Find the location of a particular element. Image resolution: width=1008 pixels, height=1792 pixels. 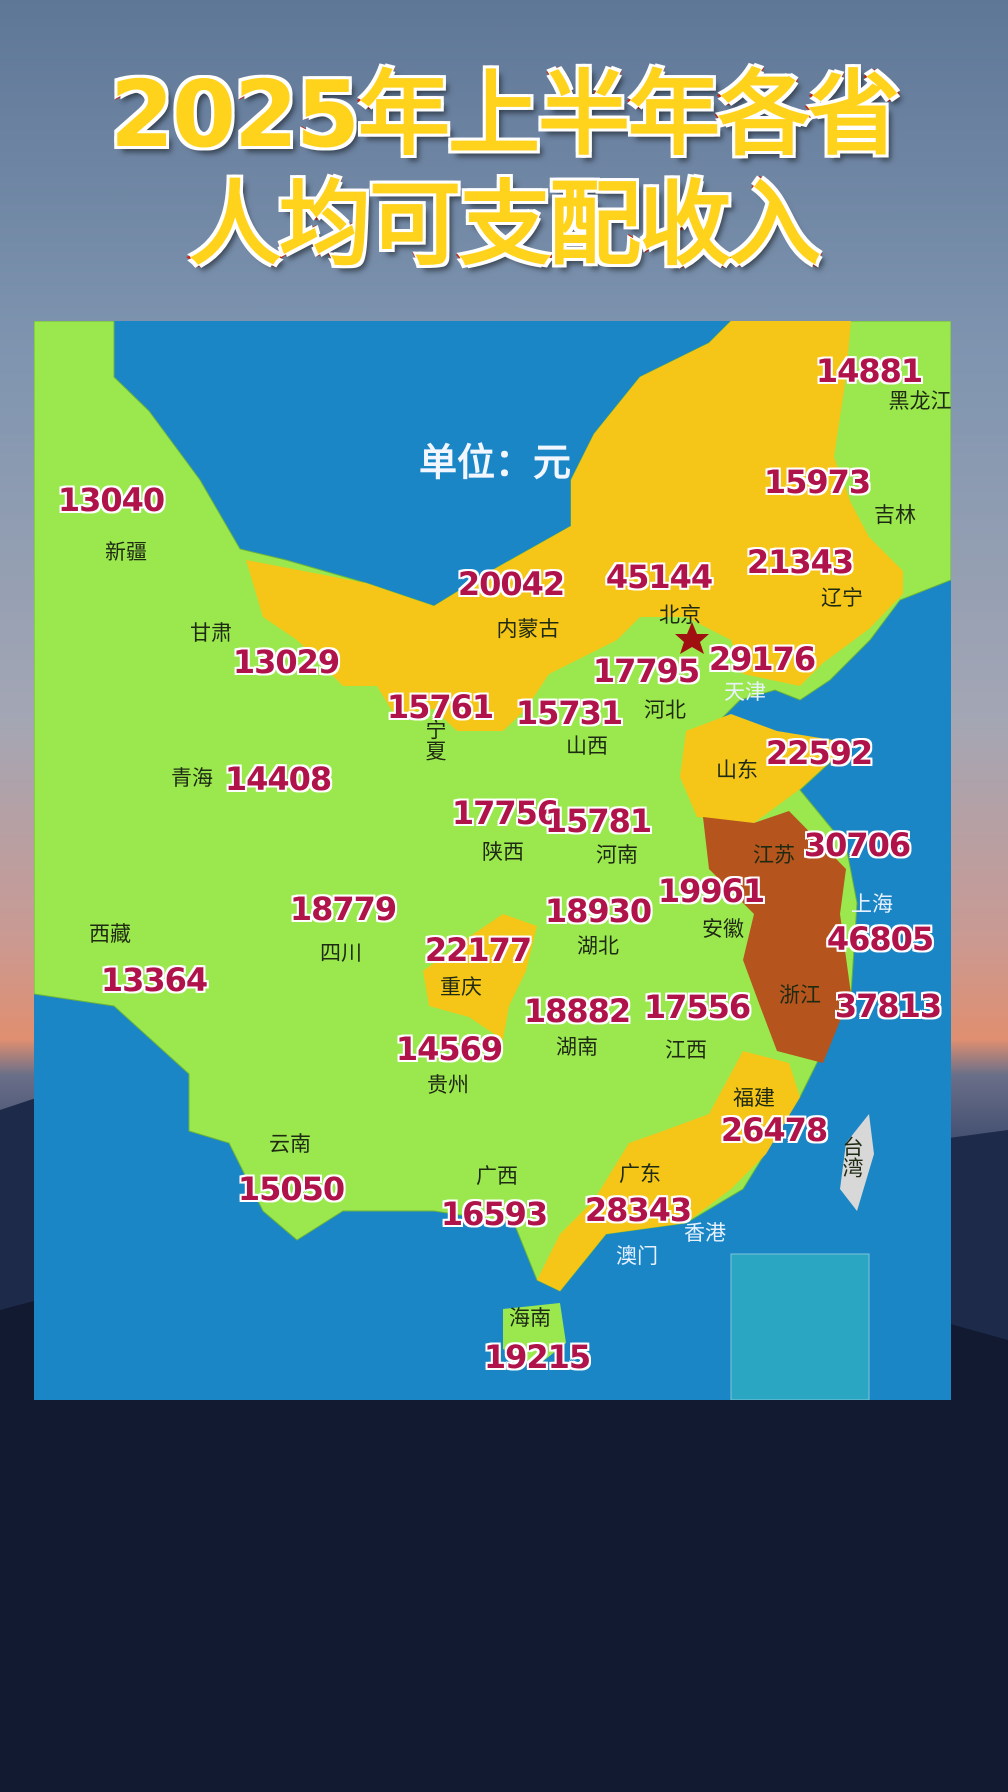

region-chongqing is located at coordinates (480, 977).